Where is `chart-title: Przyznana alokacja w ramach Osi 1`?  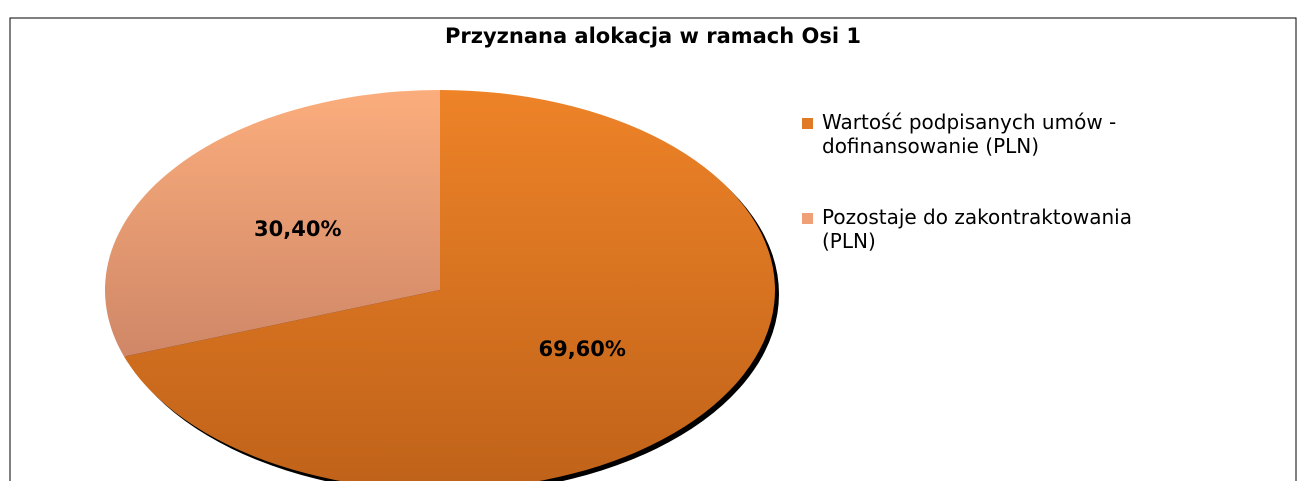 chart-title: Przyznana alokacja w ramach Osi 1 is located at coordinates (653, 36).